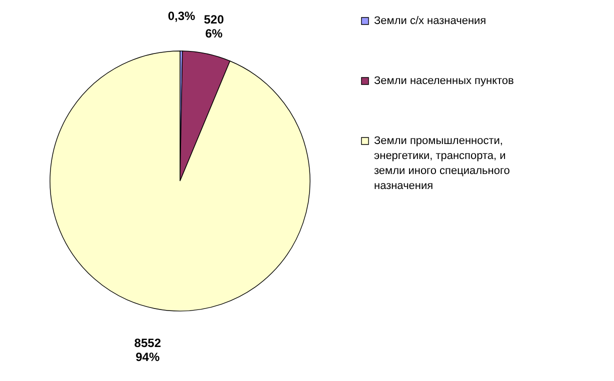 Image resolution: width=614 pixels, height=381 pixels. What do you see at coordinates (214, 26) in the screenshot?
I see `data-label: 520 6%` at bounding box center [214, 26].